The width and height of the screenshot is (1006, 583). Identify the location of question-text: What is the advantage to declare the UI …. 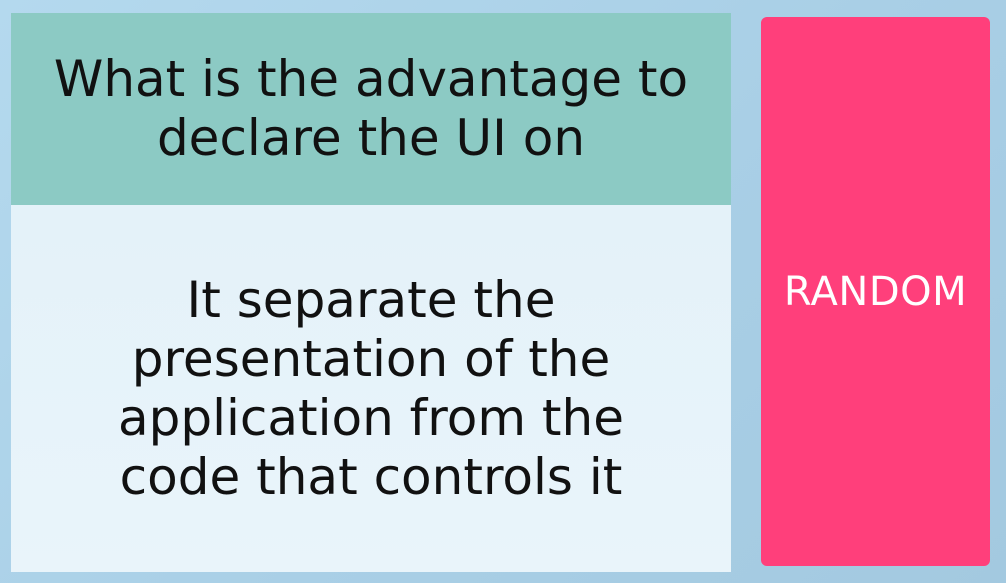
(371, 108).